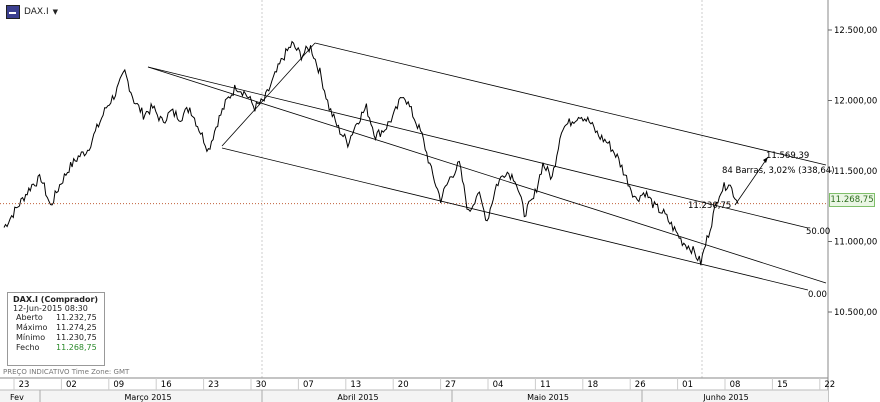 This screenshot has height=402, width=880. Describe the element at coordinates (66, 372) in the screenshot. I see `footer-label: PREÇO INDICATIVO Time Zone: GMT` at that location.